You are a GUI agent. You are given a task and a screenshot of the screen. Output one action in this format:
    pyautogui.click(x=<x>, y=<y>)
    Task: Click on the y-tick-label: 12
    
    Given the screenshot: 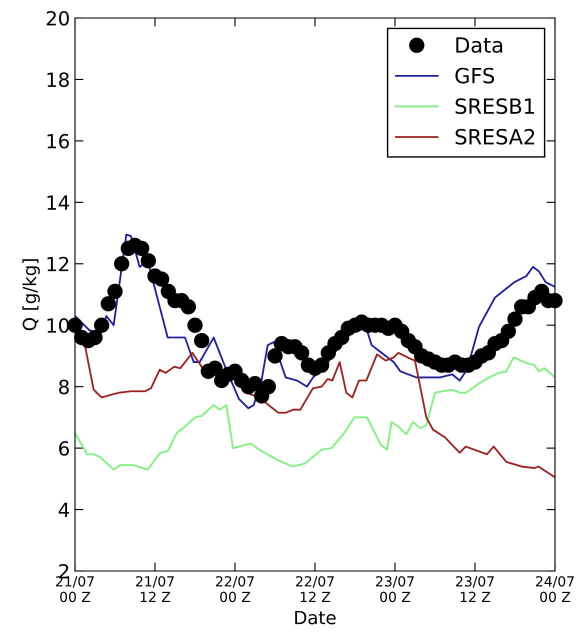 What is the action you would take?
    pyautogui.click(x=58, y=264)
    